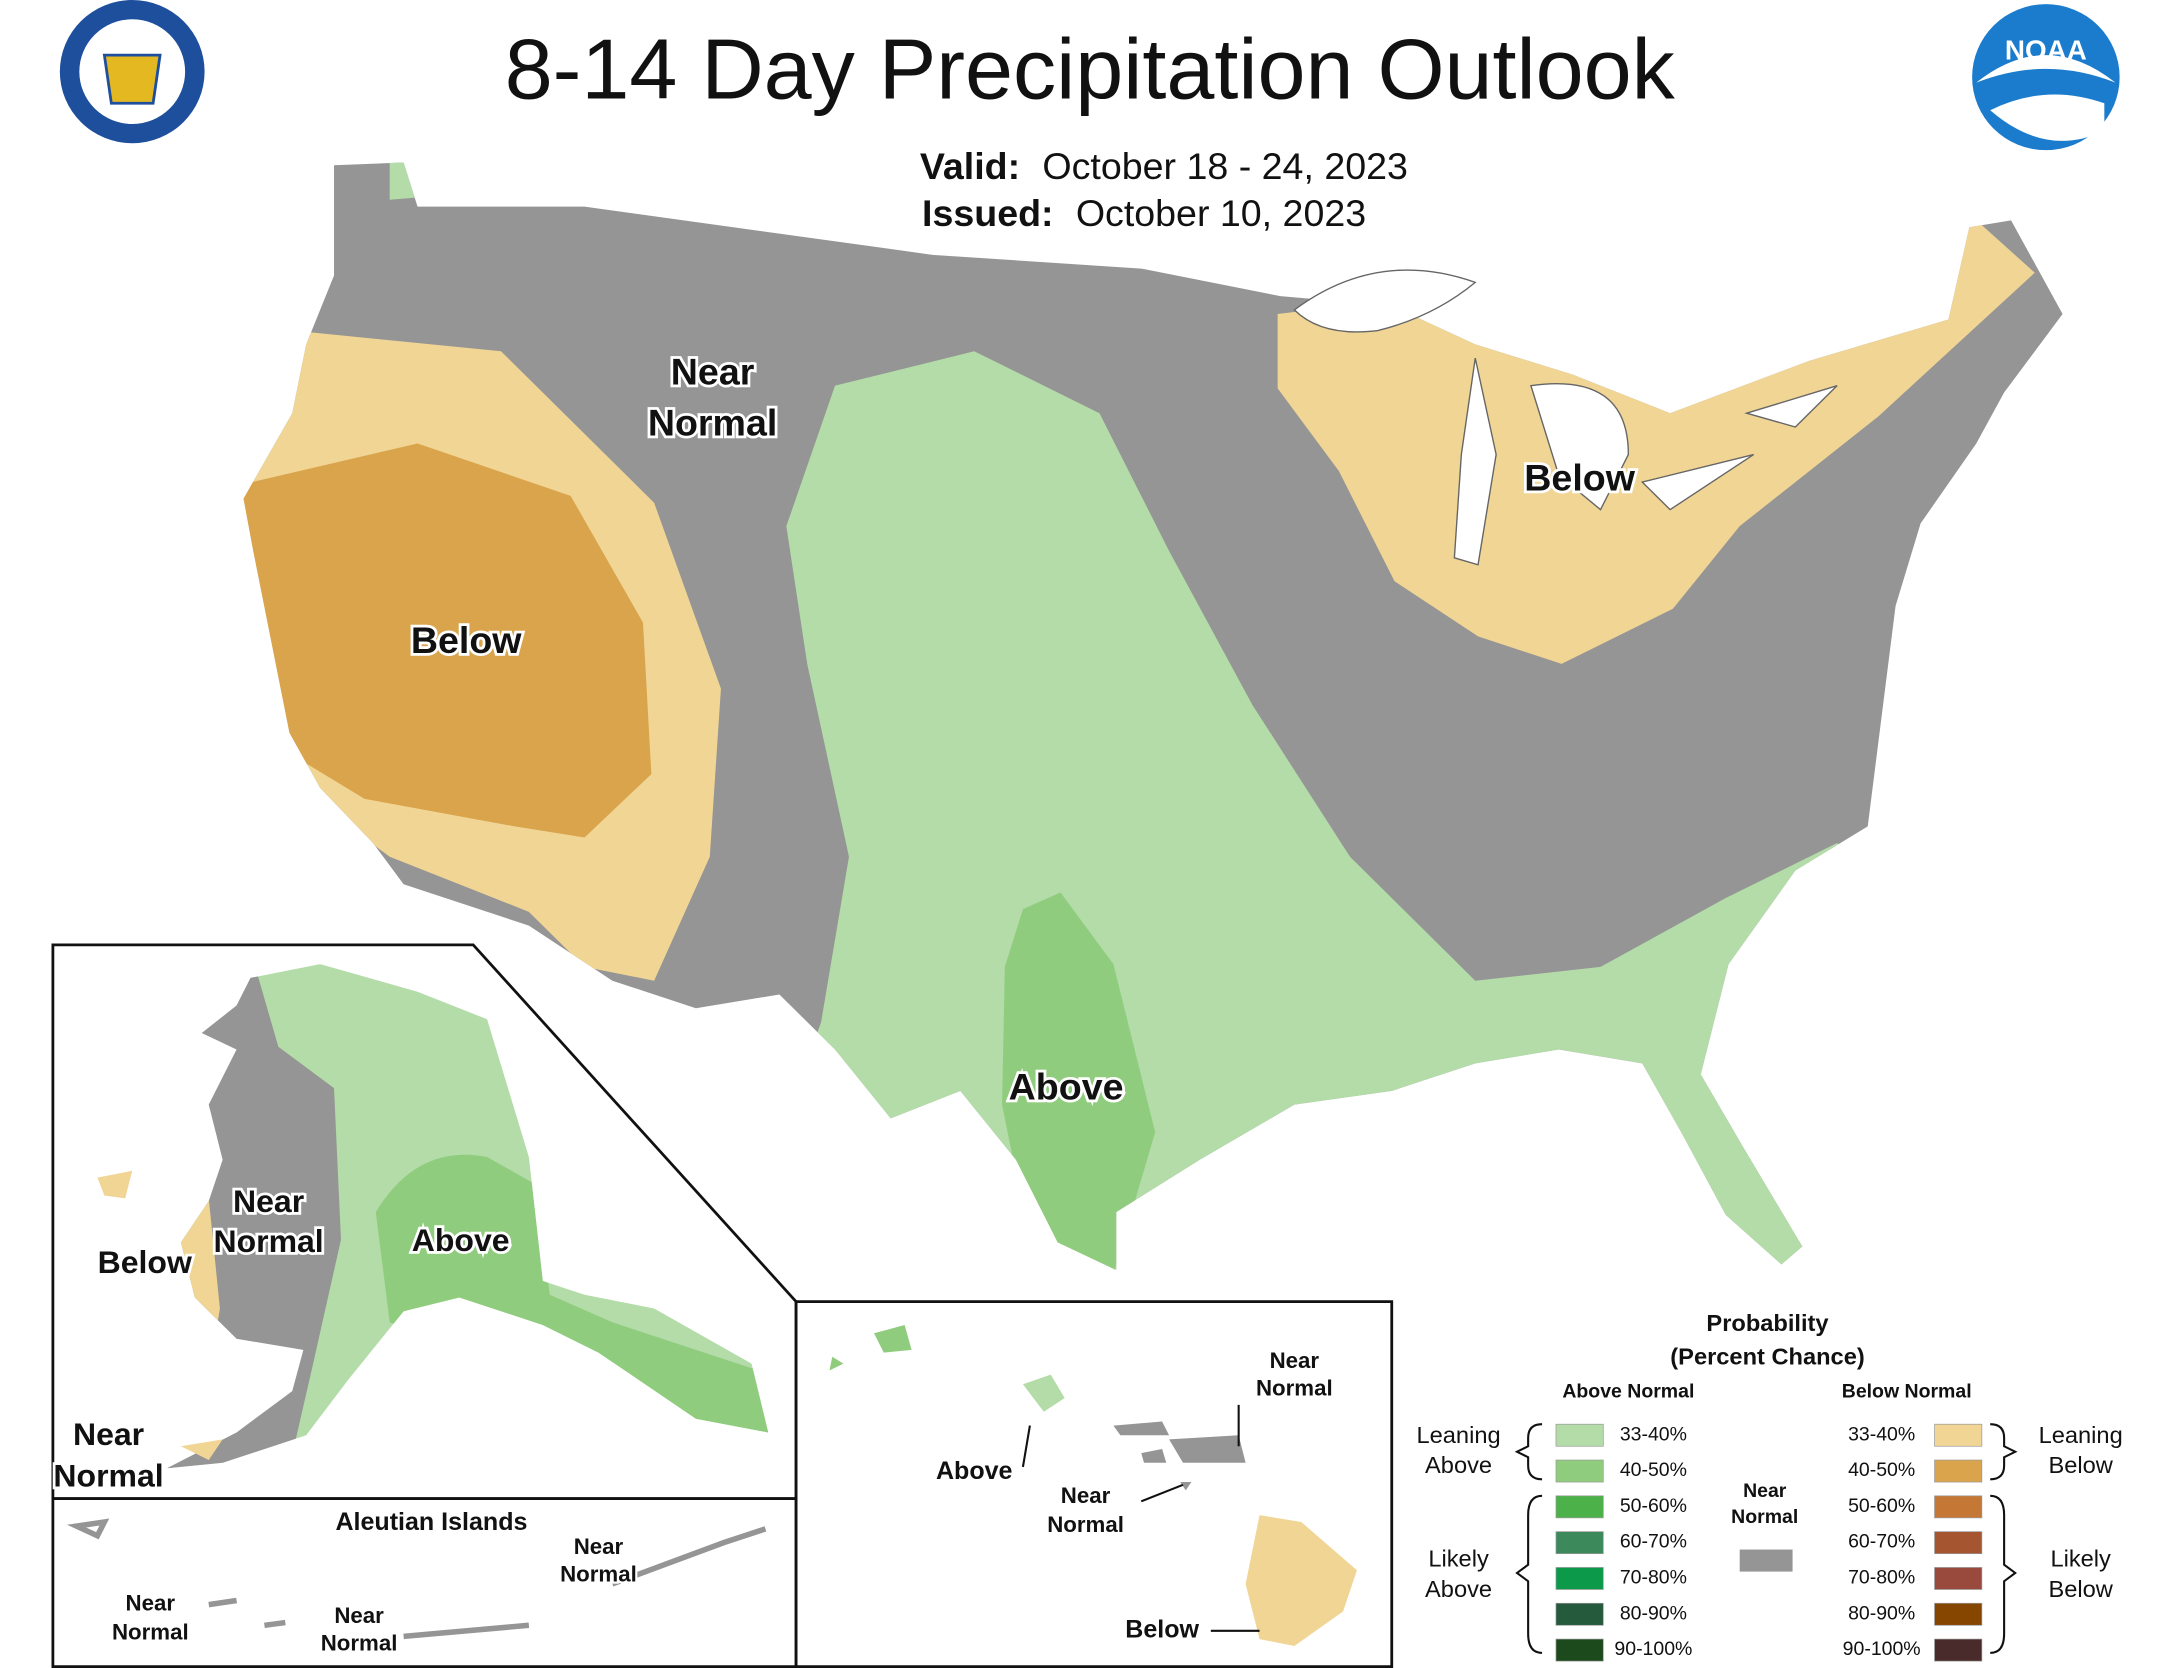 Image resolution: width=2160 pixels, height=1668 pixels. I want to click on great-lakes, so click(1565, 417).